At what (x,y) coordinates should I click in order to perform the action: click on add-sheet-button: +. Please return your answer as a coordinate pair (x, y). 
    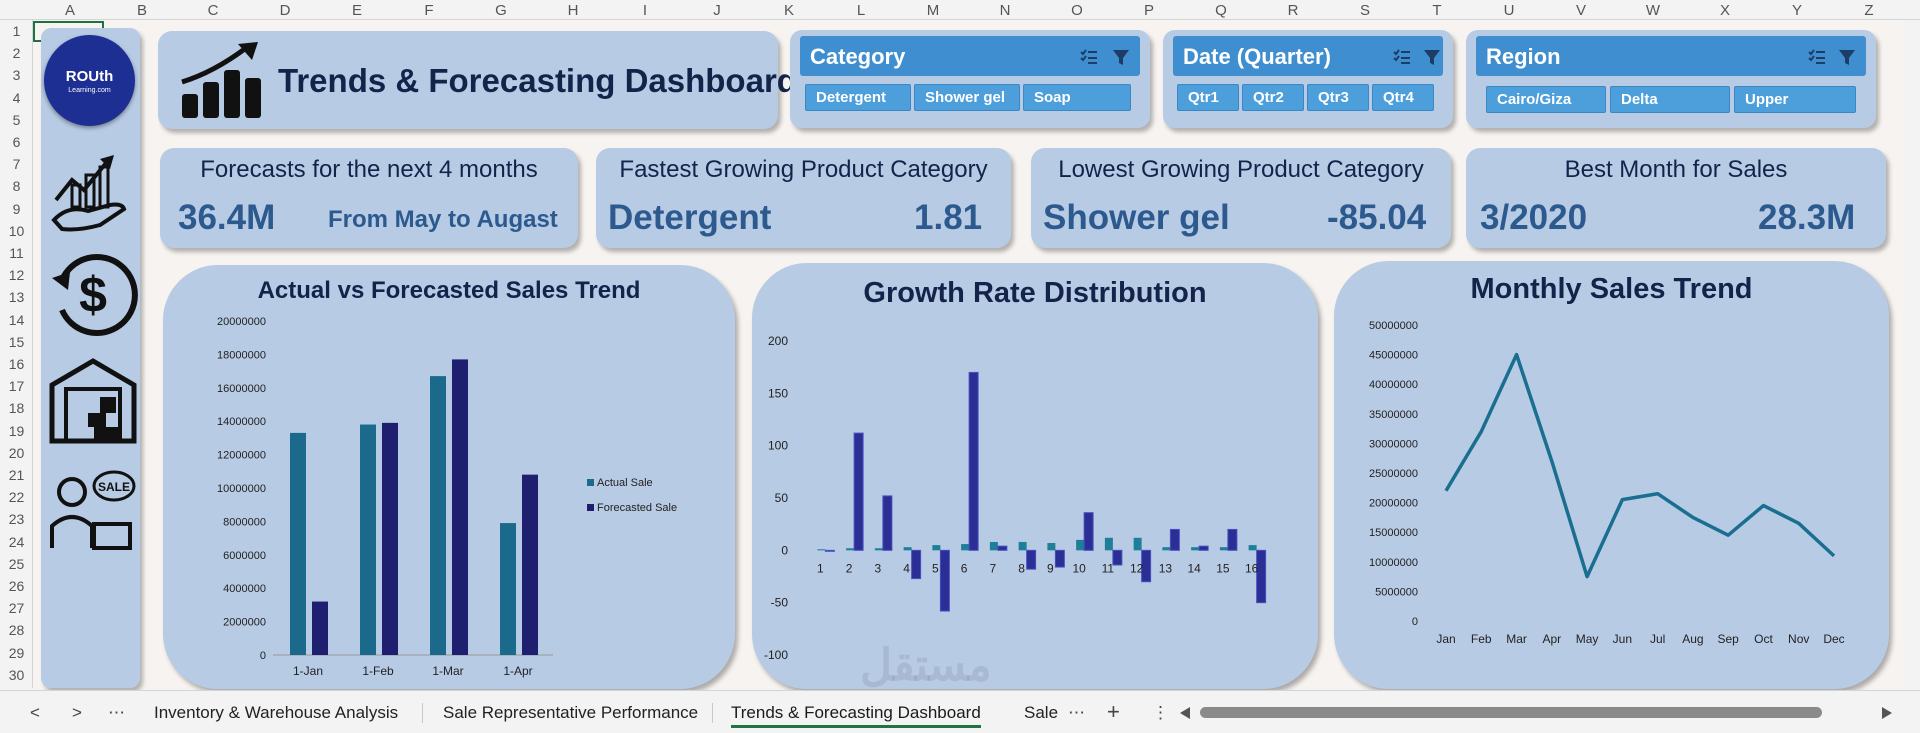
    Looking at the image, I should click on (1113, 711).